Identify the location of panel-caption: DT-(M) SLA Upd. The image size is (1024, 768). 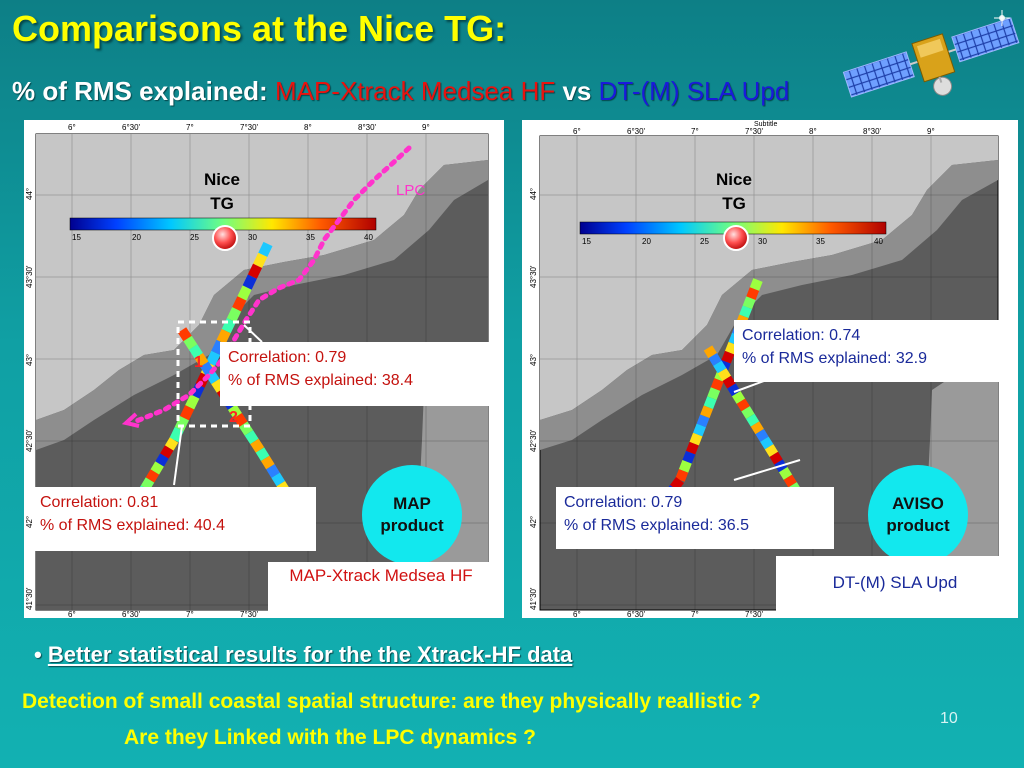
(895, 585).